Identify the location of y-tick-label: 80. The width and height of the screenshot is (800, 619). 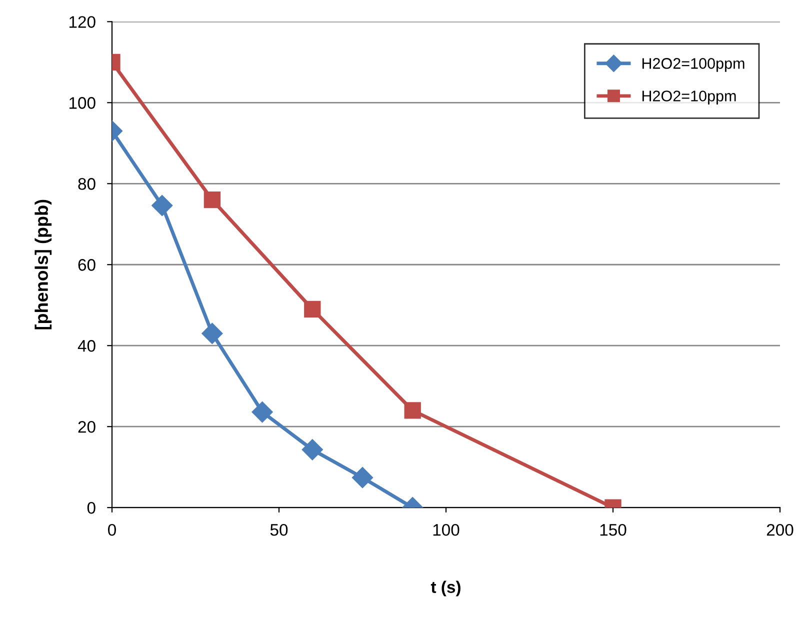
(87, 184).